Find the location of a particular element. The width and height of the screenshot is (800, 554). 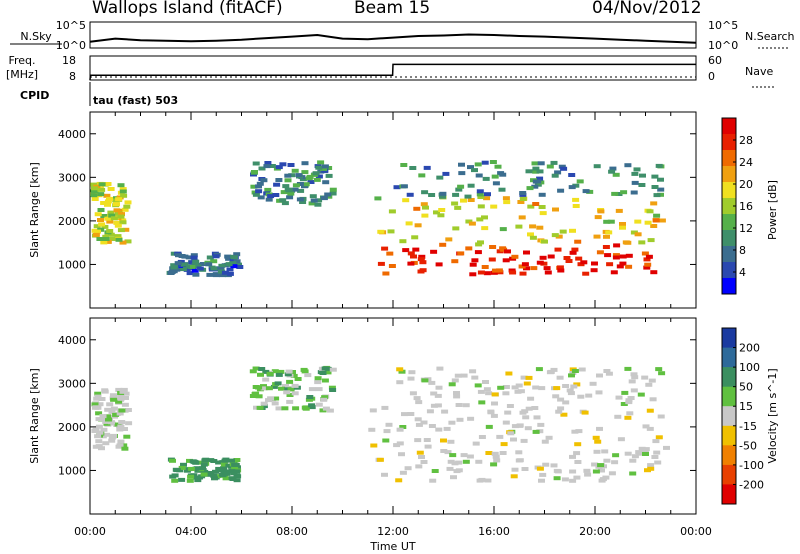

colorbar-cell is located at coordinates (729, 377).